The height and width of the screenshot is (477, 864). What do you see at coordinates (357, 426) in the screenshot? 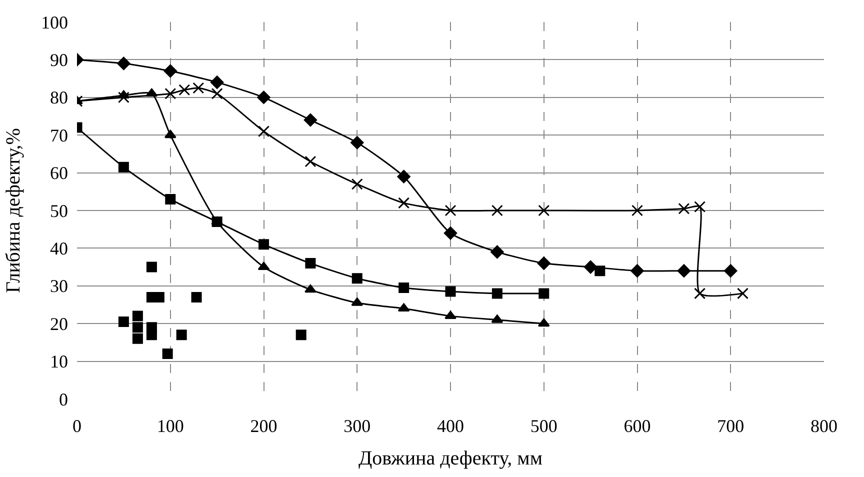
I see `x-tick-label: 300` at bounding box center [357, 426].